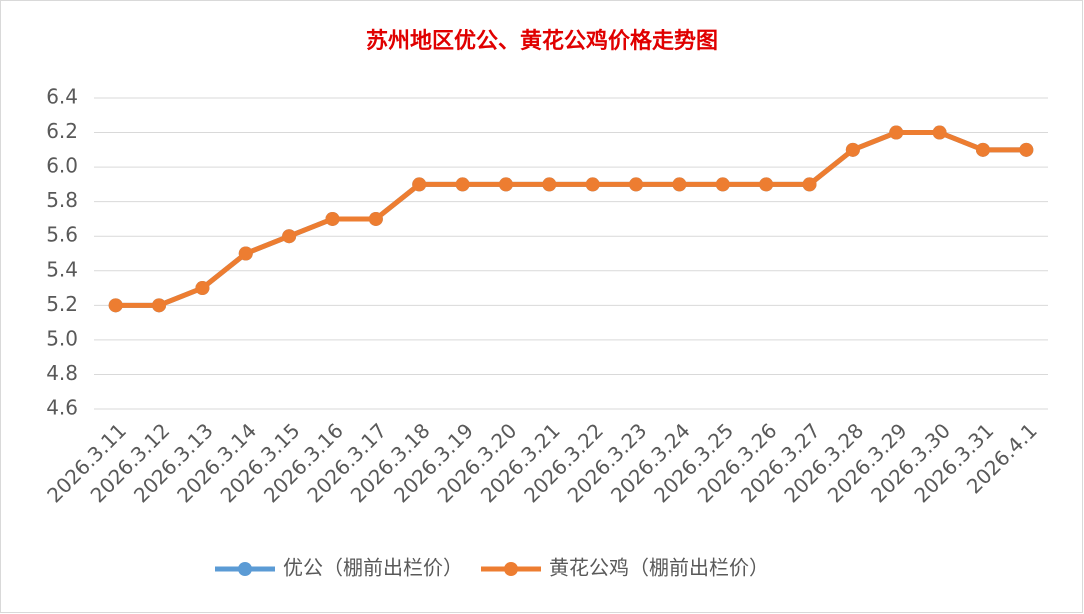  What do you see at coordinates (62, 97) in the screenshot?
I see `y-tick-label: 6.4` at bounding box center [62, 97].